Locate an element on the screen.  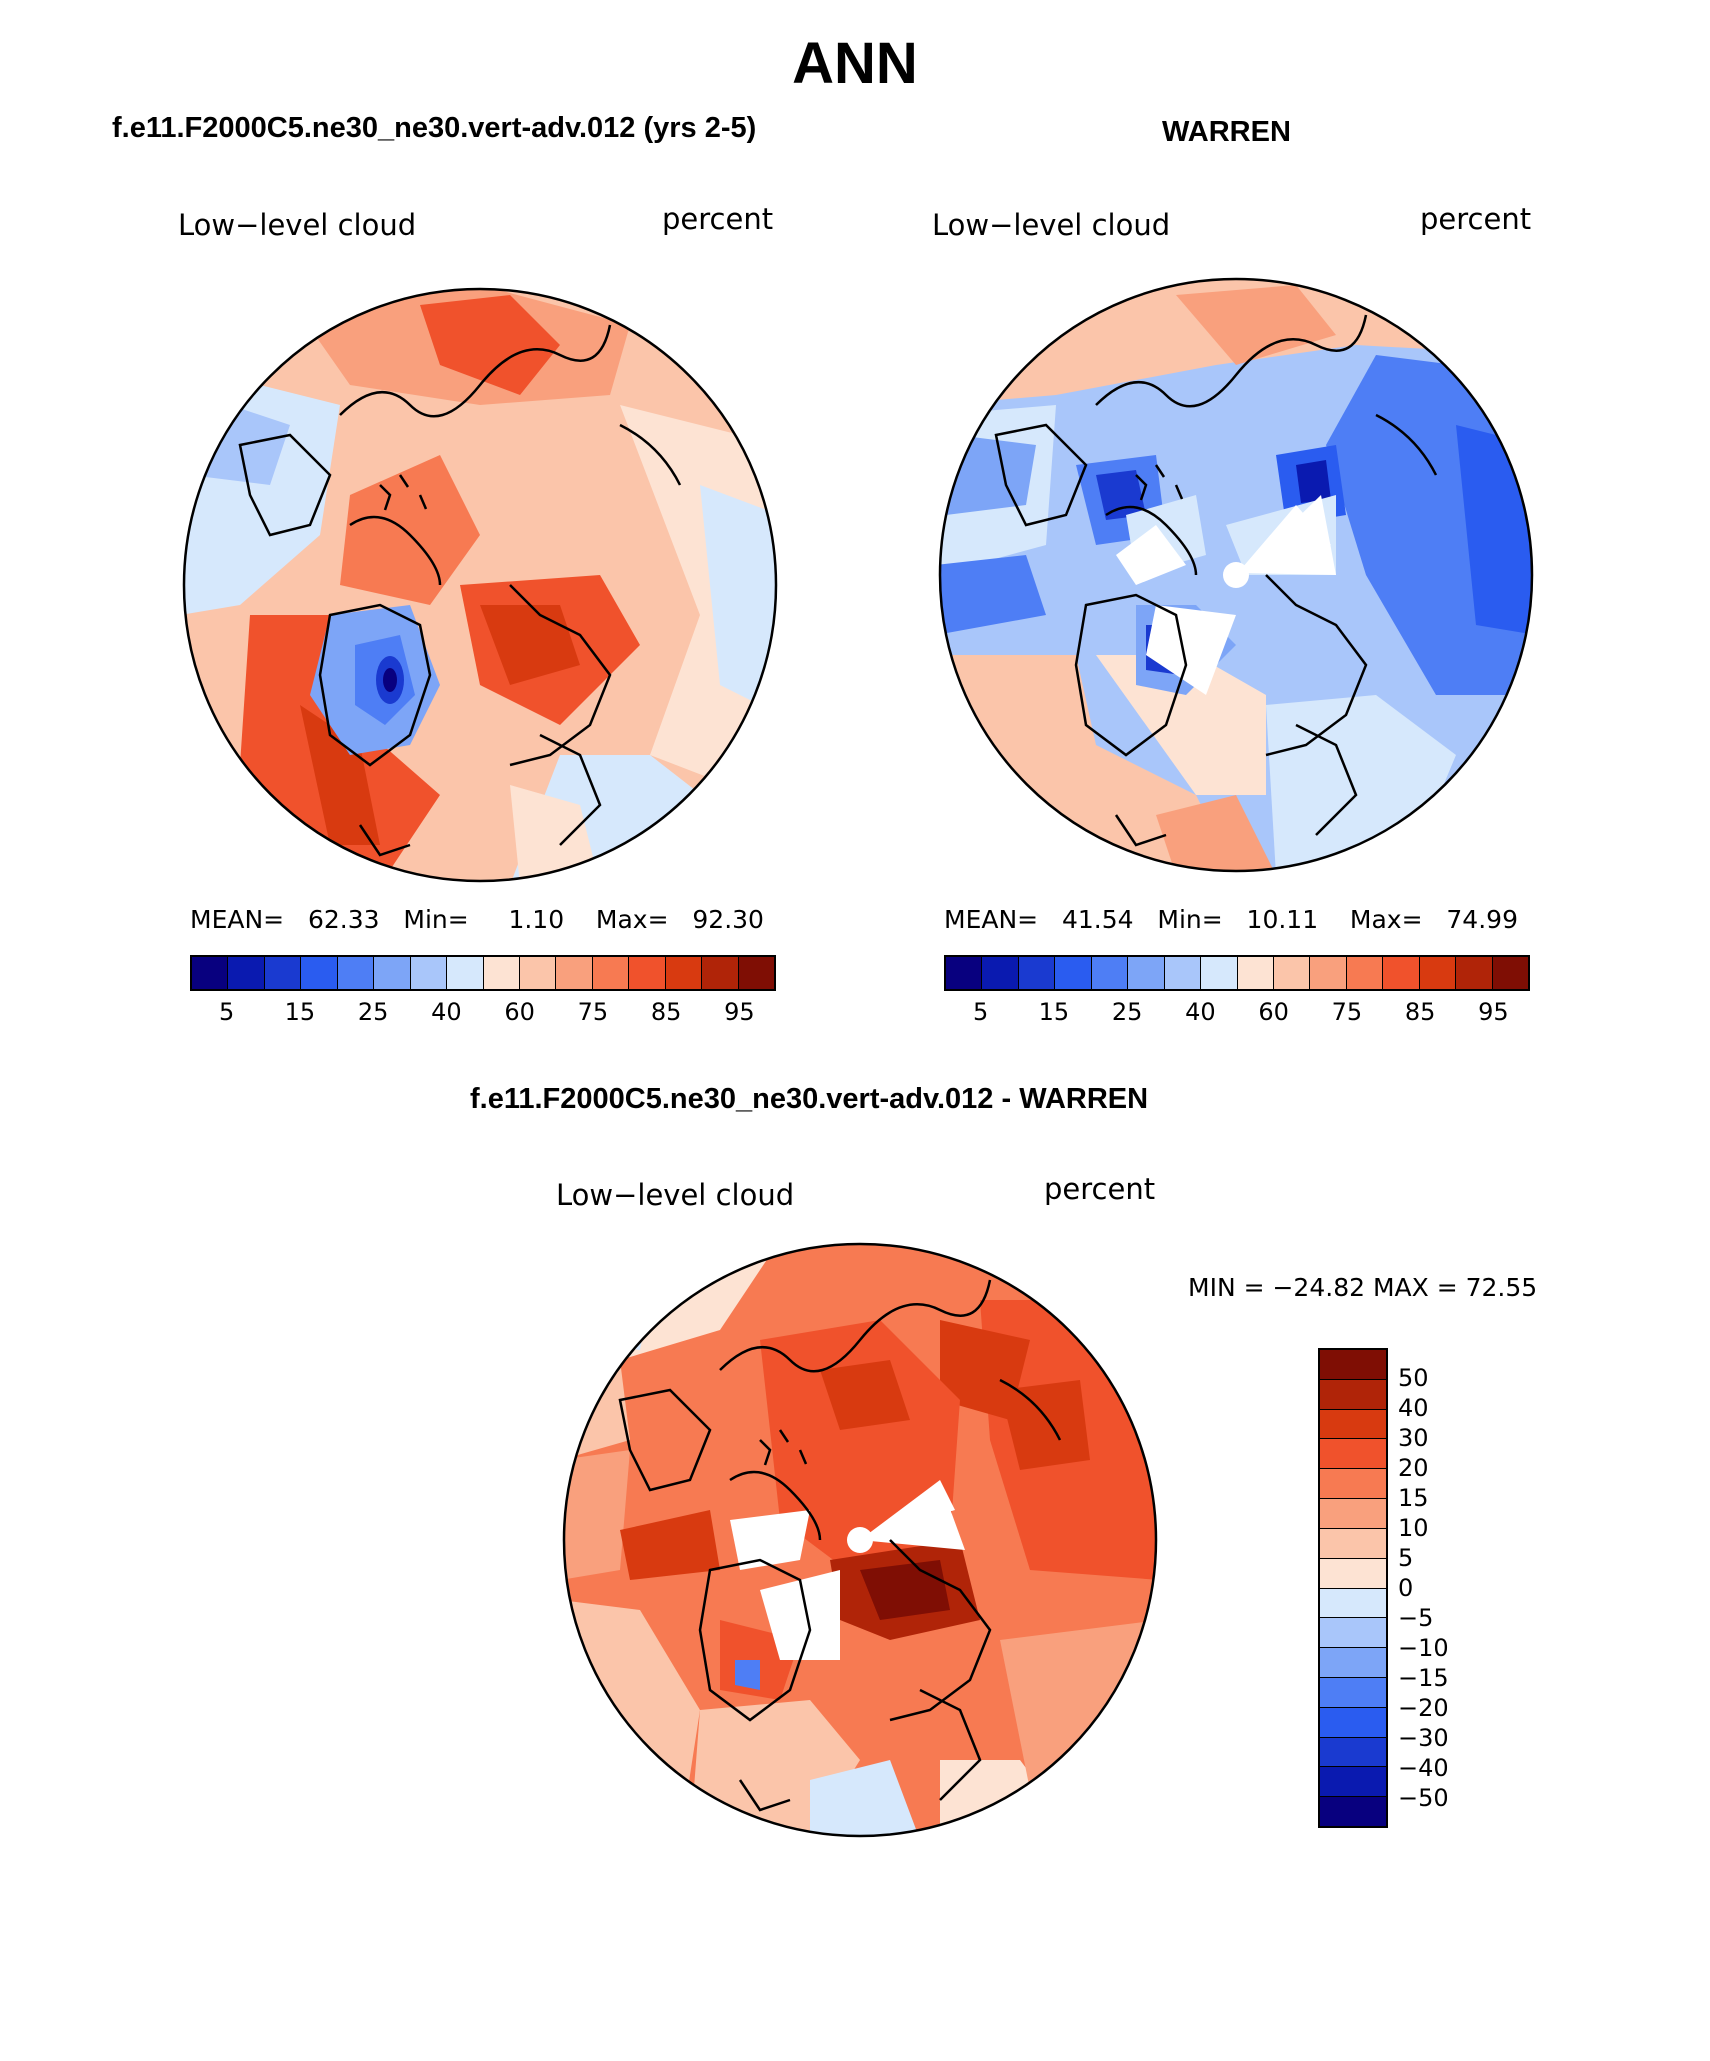
panel-obs-units-label: percent is located at coordinates (1476, 219).